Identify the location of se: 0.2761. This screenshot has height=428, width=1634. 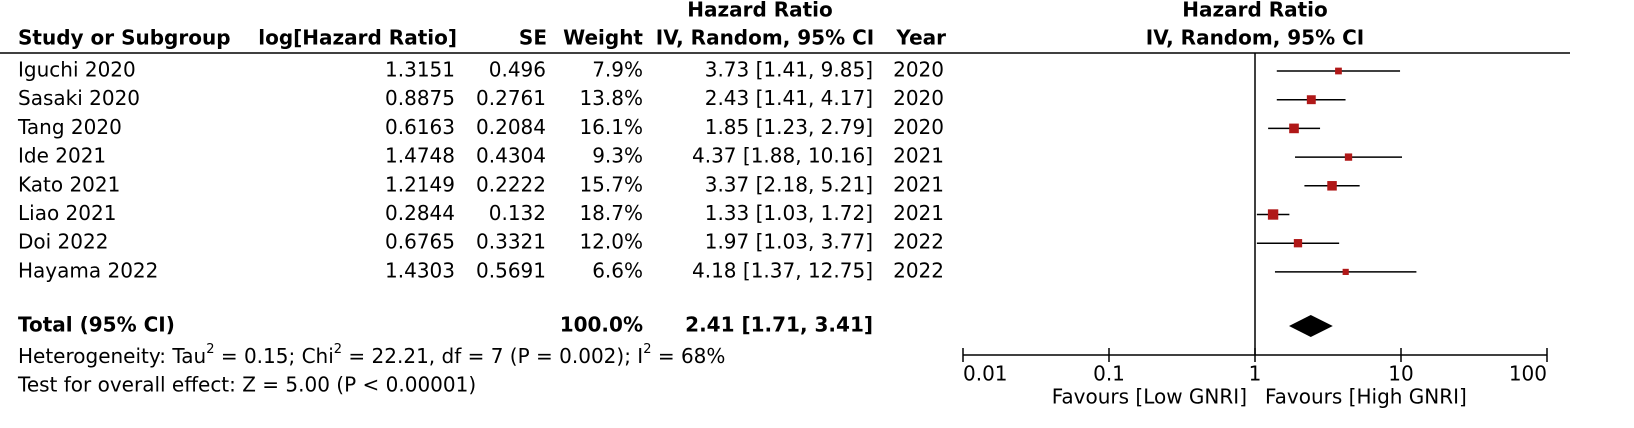
(511, 98).